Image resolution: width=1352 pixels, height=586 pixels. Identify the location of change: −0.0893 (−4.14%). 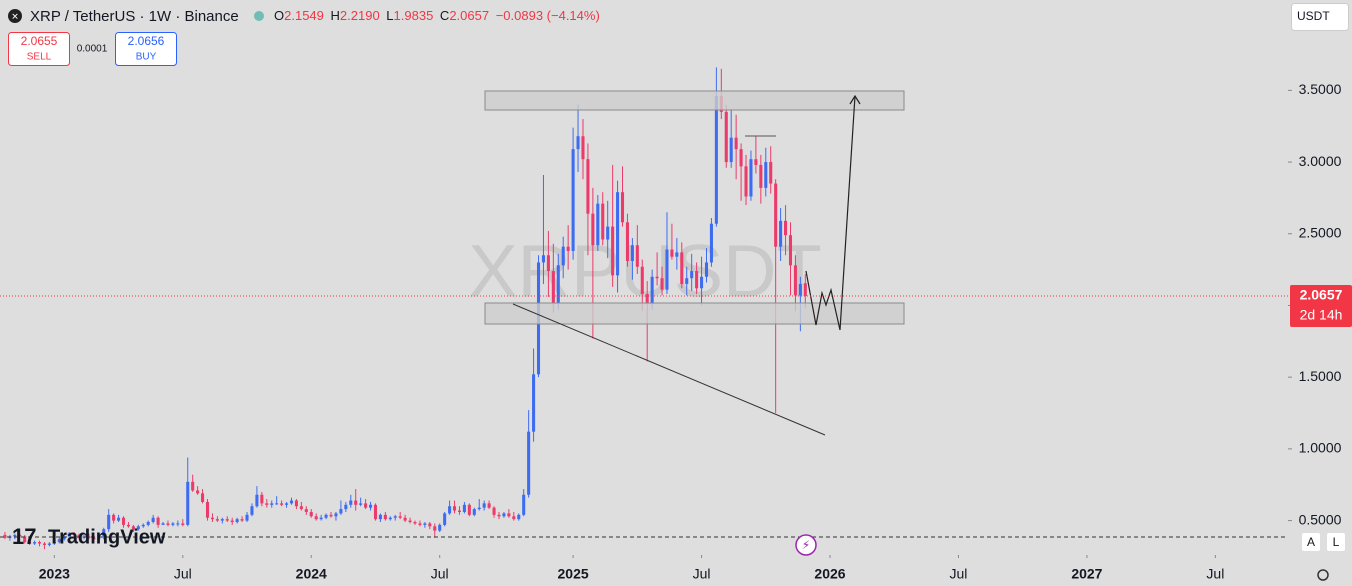
(548, 15).